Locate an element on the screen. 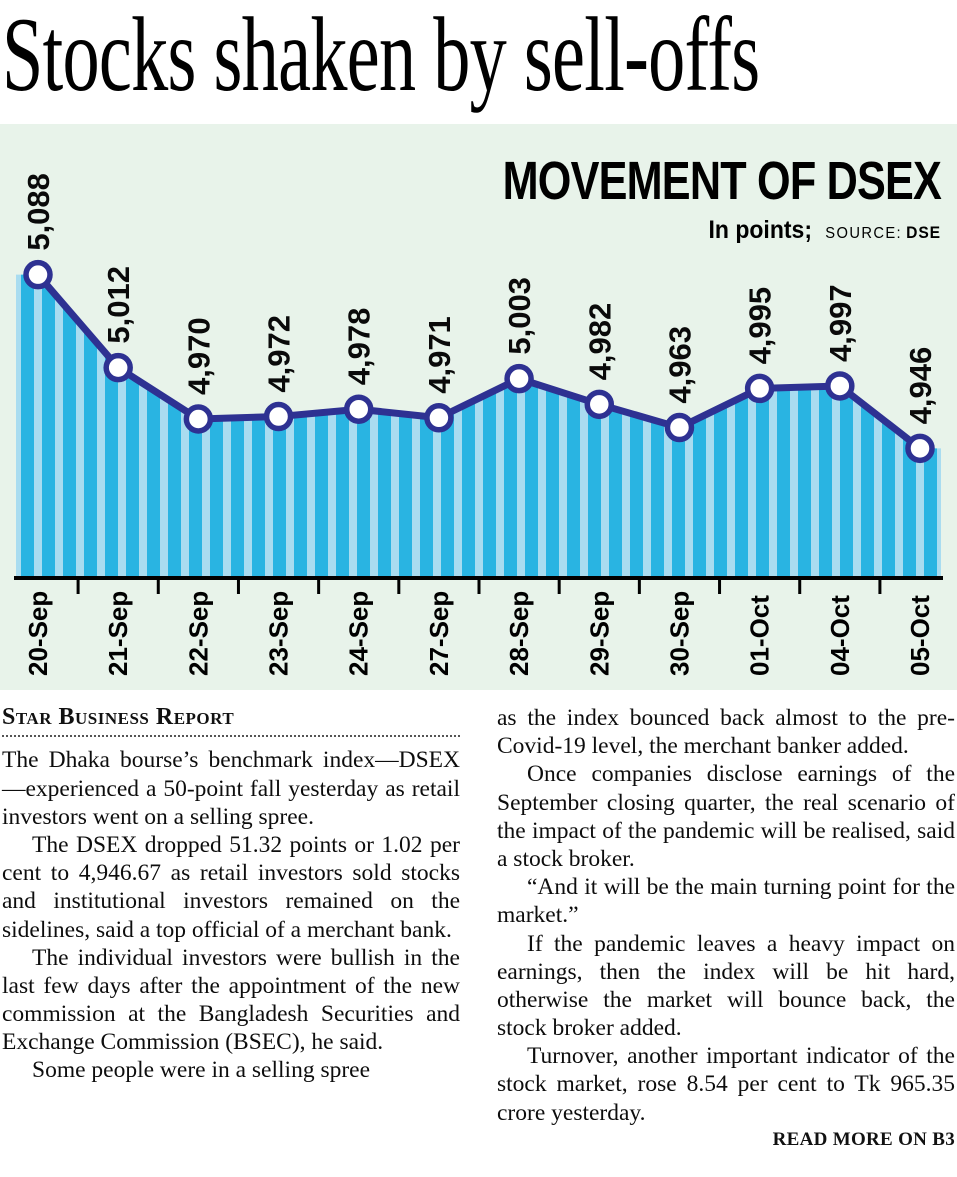 Image resolution: width=957 pixels, height=1177 pixels. svg-text: 5,003 is located at coordinates (519, 316).